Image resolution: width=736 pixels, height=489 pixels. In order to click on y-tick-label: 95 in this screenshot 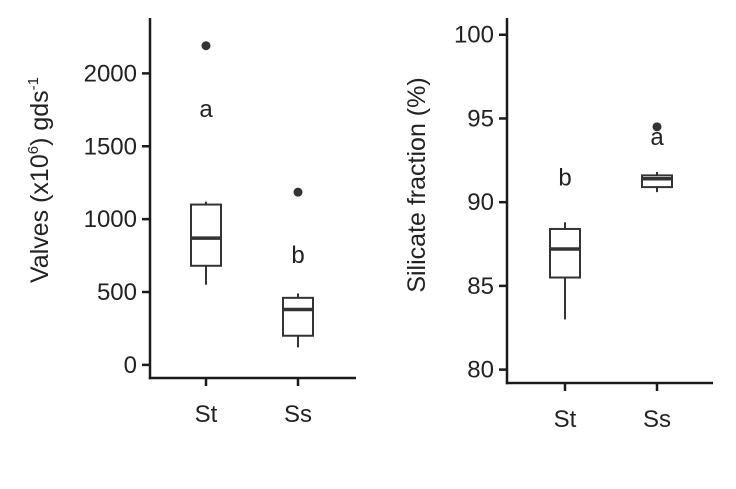, I will do `click(480, 118)`.